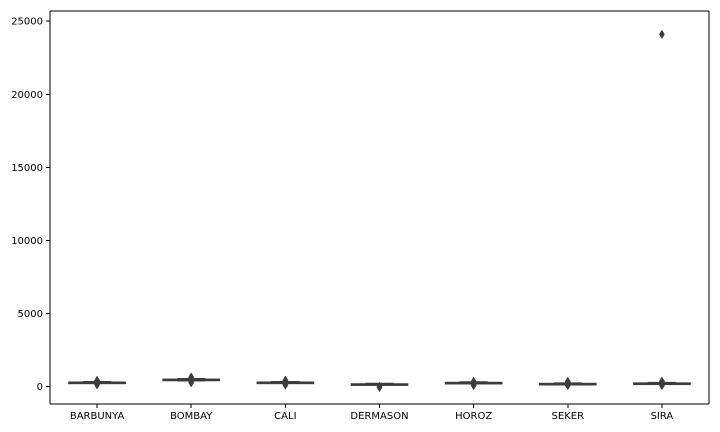 This screenshot has height=432, width=720. Describe the element at coordinates (285, 416) in the screenshot. I see `x-tick-label-cali: CALI` at that location.